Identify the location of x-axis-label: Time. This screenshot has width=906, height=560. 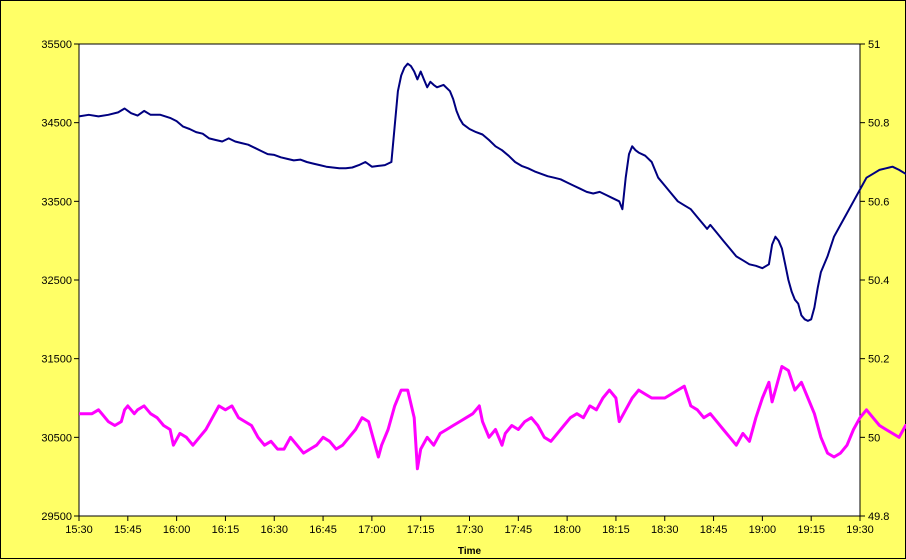
(470, 551).